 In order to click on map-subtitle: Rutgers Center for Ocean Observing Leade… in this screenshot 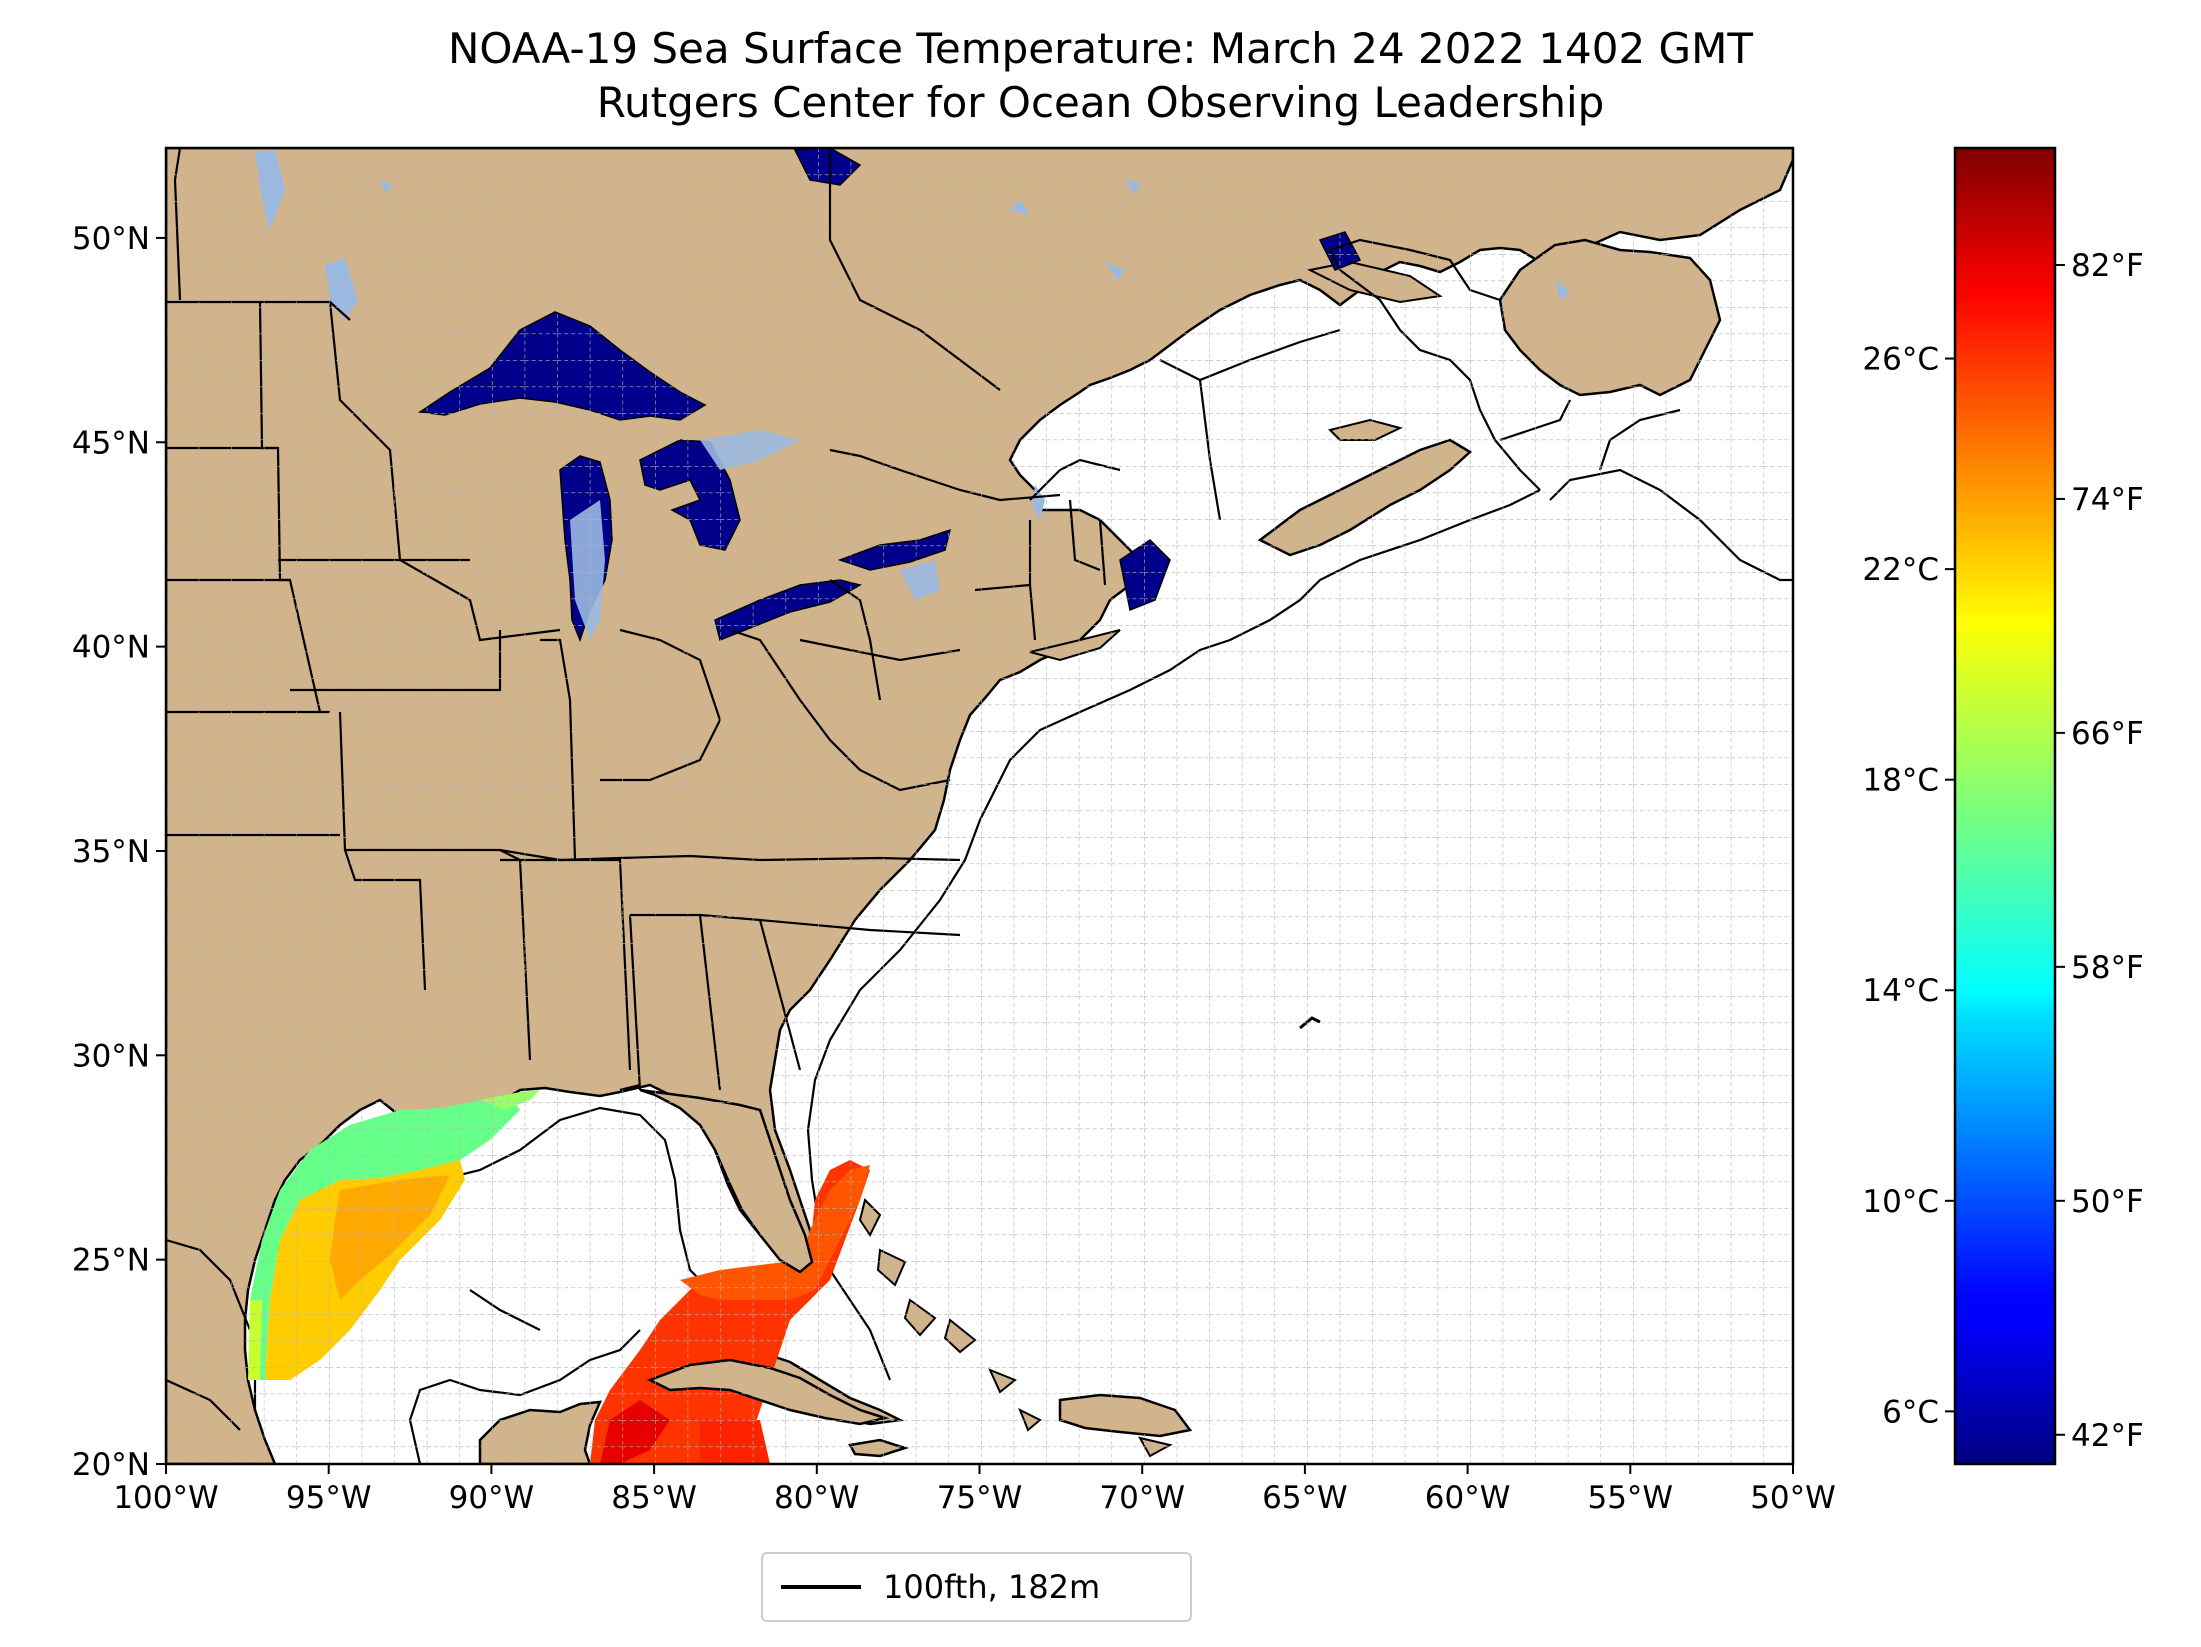, I will do `click(1100, 102)`.